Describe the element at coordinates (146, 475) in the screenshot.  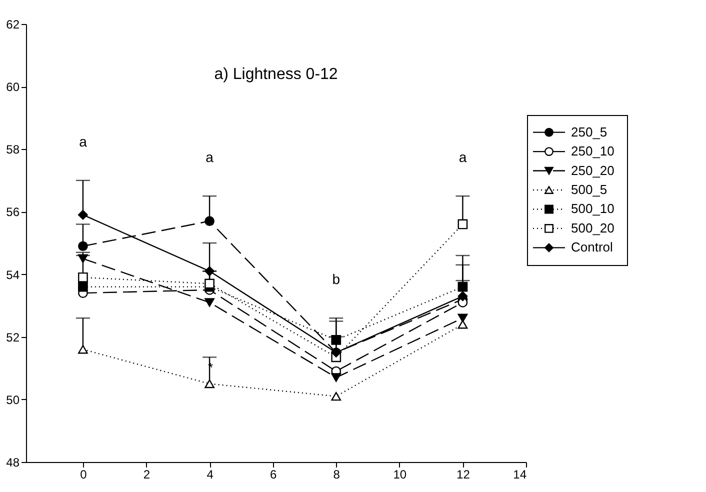
I see `x-tick-label: 2` at that location.